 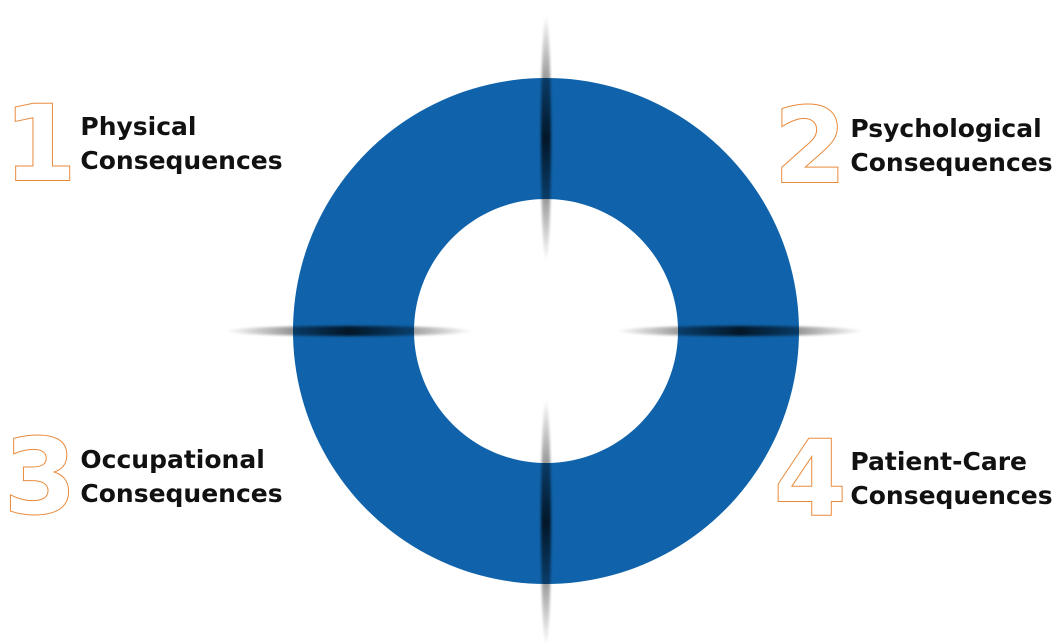 What do you see at coordinates (946, 128) in the screenshot?
I see `quadrant-label-line1: Psychological` at bounding box center [946, 128].